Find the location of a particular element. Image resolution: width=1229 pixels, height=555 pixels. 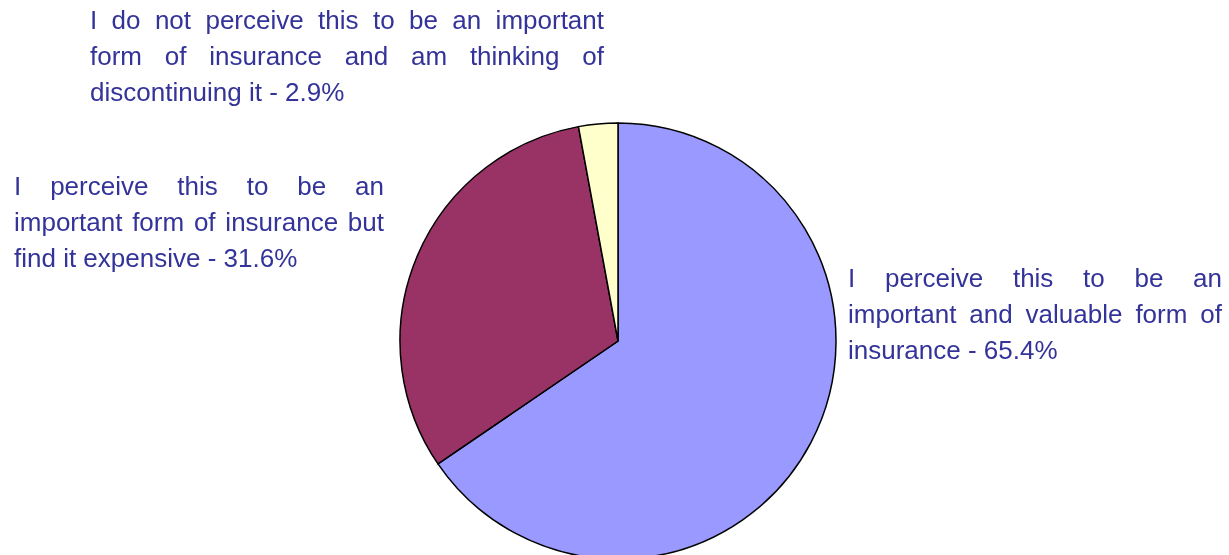

slice-label: I do not perceive this to be an important form of insurance and am thinking of discontinuing it - 2.9% is located at coordinates (347, 56).